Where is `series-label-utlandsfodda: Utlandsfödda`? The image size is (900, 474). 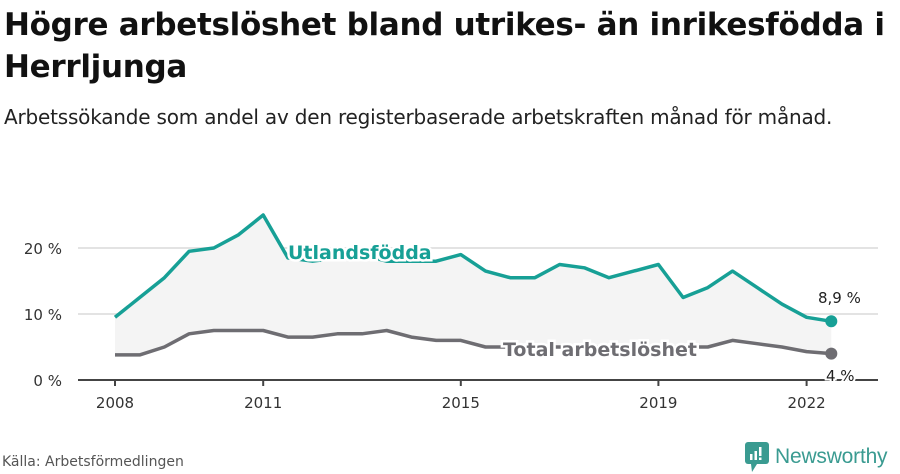
series-label-utlandsfodda: Utlandsfödda is located at coordinates (360, 253).